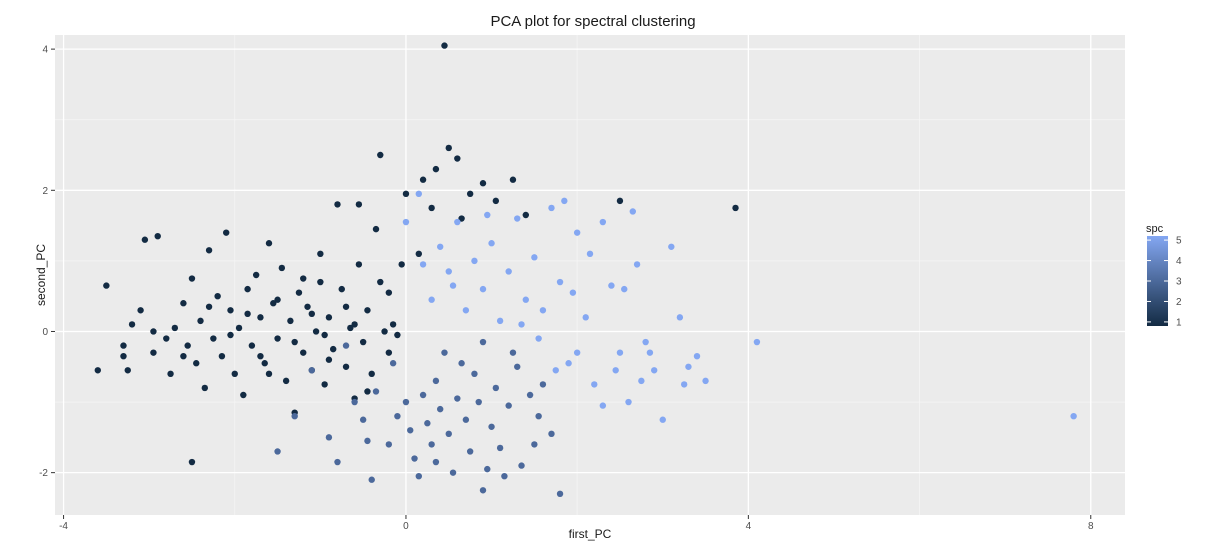  Describe the element at coordinates (576, 523) in the screenshot. I see `x-axis-ticks: -4 0 4 8` at that location.